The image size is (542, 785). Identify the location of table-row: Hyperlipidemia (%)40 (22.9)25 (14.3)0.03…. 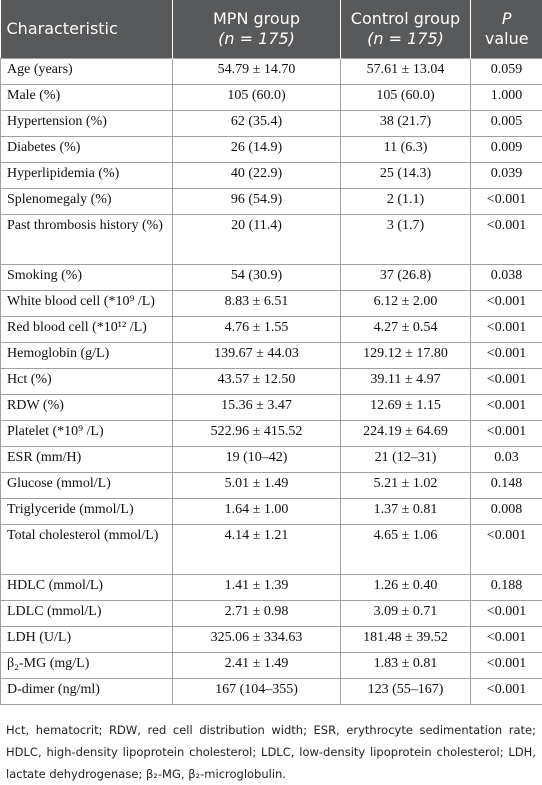
(271, 176).